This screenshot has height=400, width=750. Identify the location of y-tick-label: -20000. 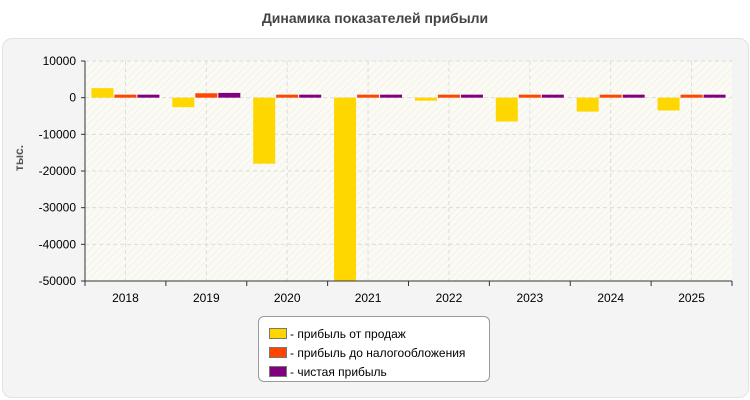
(58, 171).